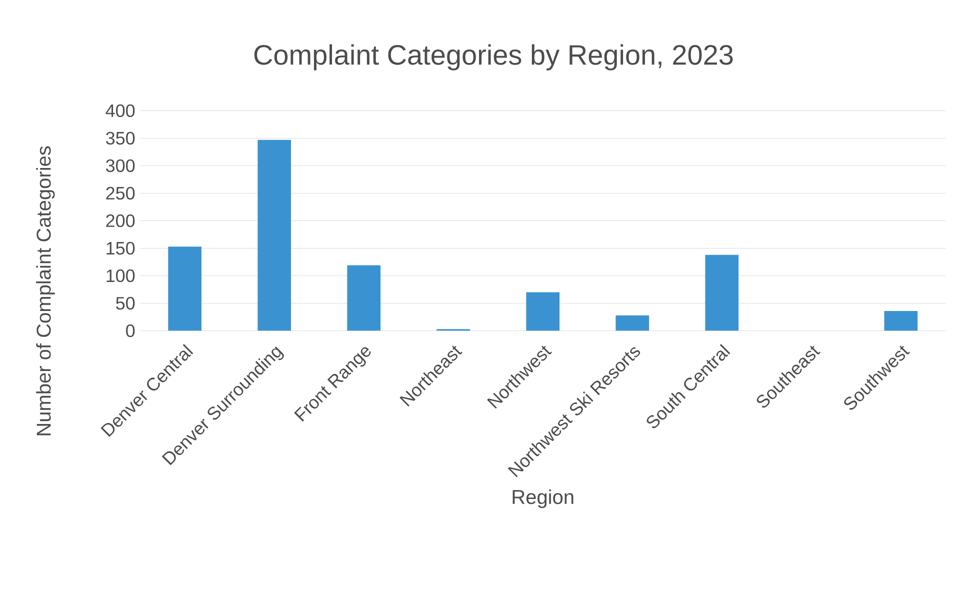  I want to click on y-tick-label: 250, so click(120, 193).